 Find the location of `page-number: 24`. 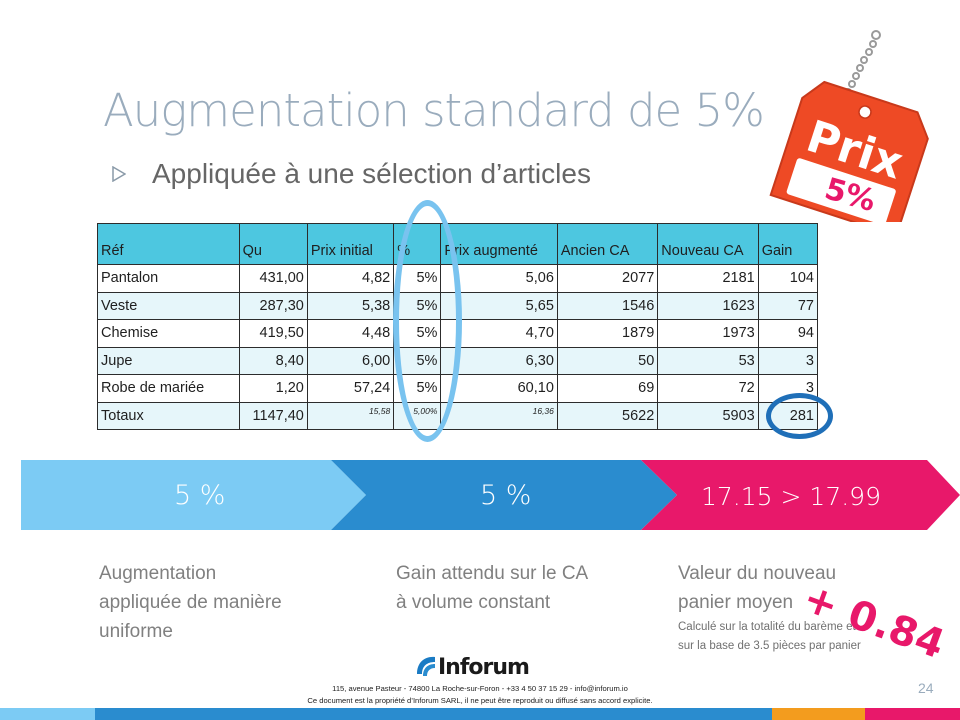

page-number: 24 is located at coordinates (926, 688).